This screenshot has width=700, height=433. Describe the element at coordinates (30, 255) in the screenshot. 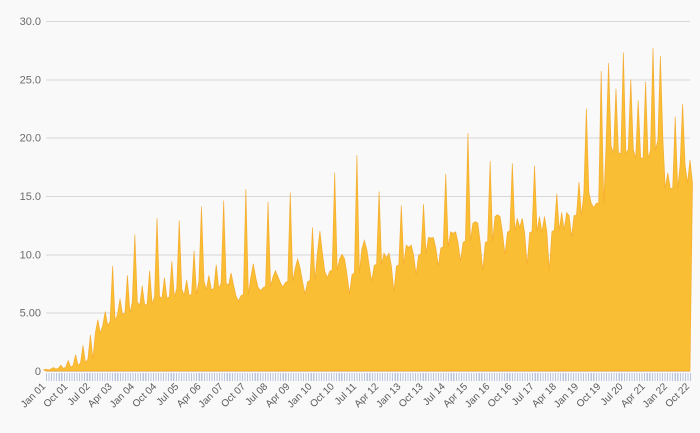

I see `y-axis-tick-label: 10.0` at that location.